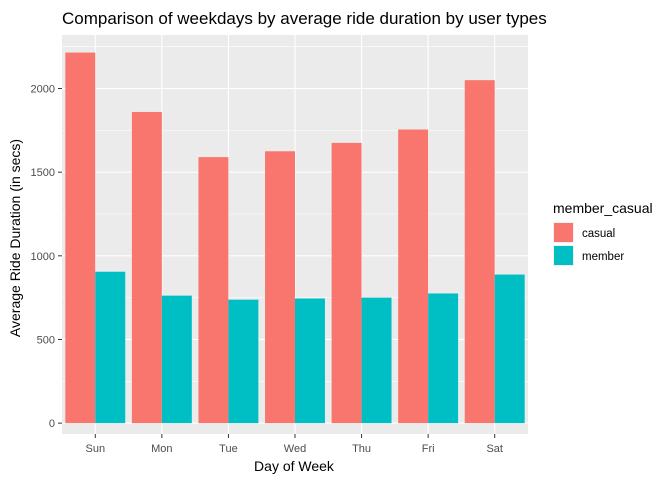  Describe the element at coordinates (110, 347) in the screenshot. I see `bar-member-sun` at that location.